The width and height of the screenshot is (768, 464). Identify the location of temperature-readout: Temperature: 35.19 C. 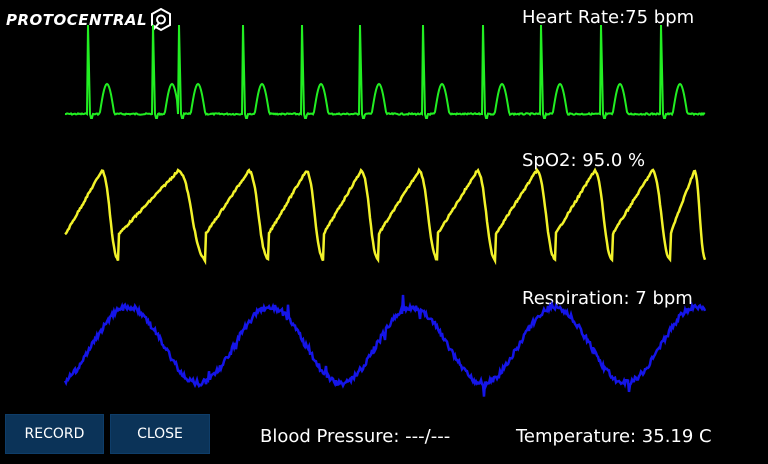
(614, 436).